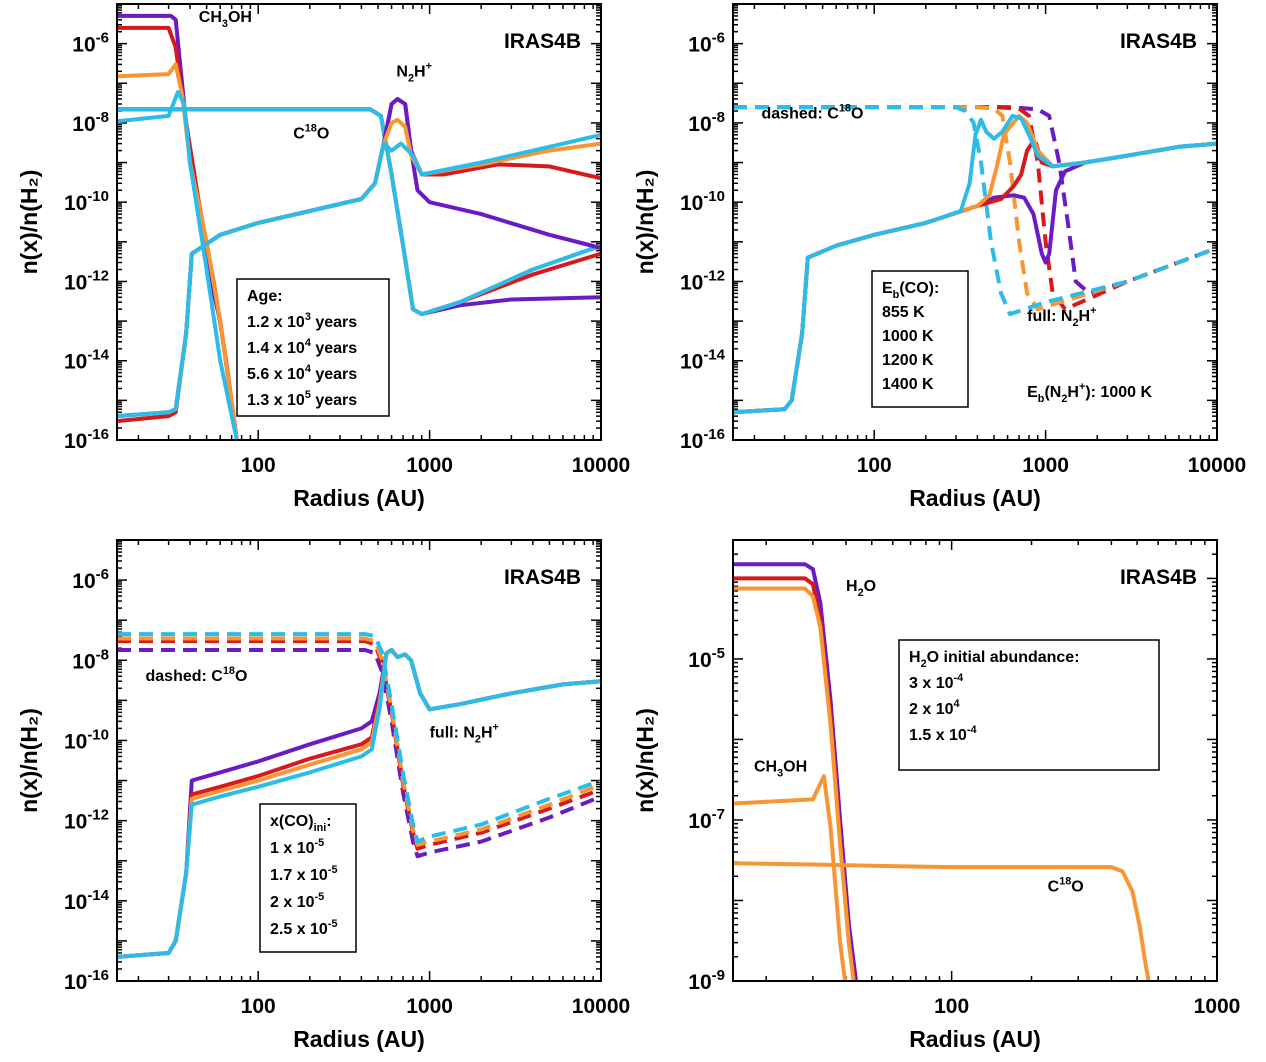  Describe the element at coordinates (319, 897) in the screenshot. I see `legend-entry-orange-part: -5` at that location.